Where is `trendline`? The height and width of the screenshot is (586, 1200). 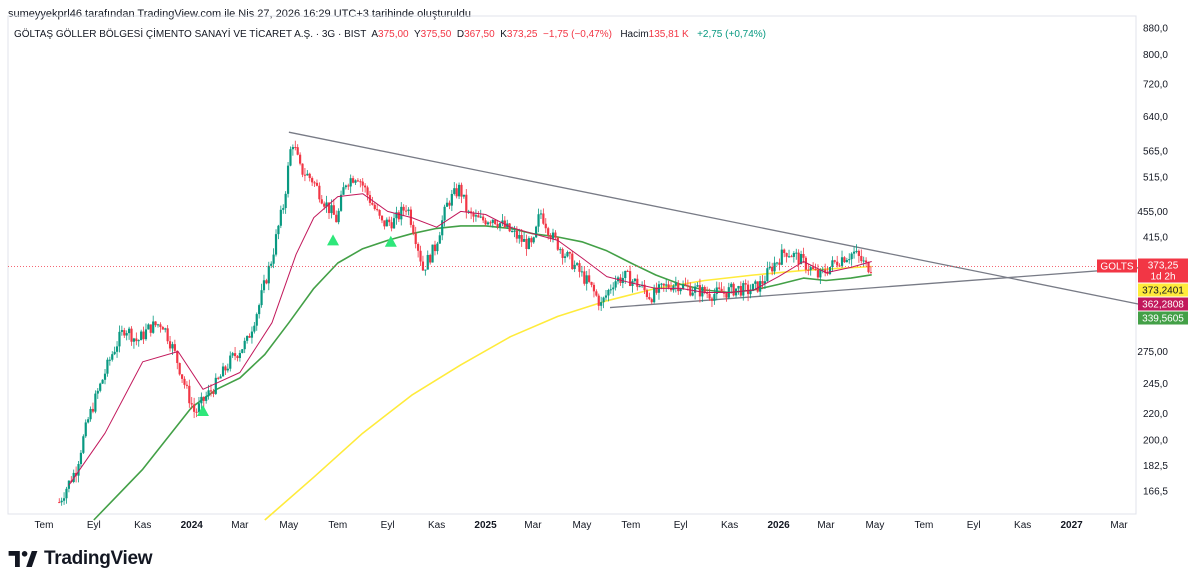 trendline is located at coordinates (876, 287).